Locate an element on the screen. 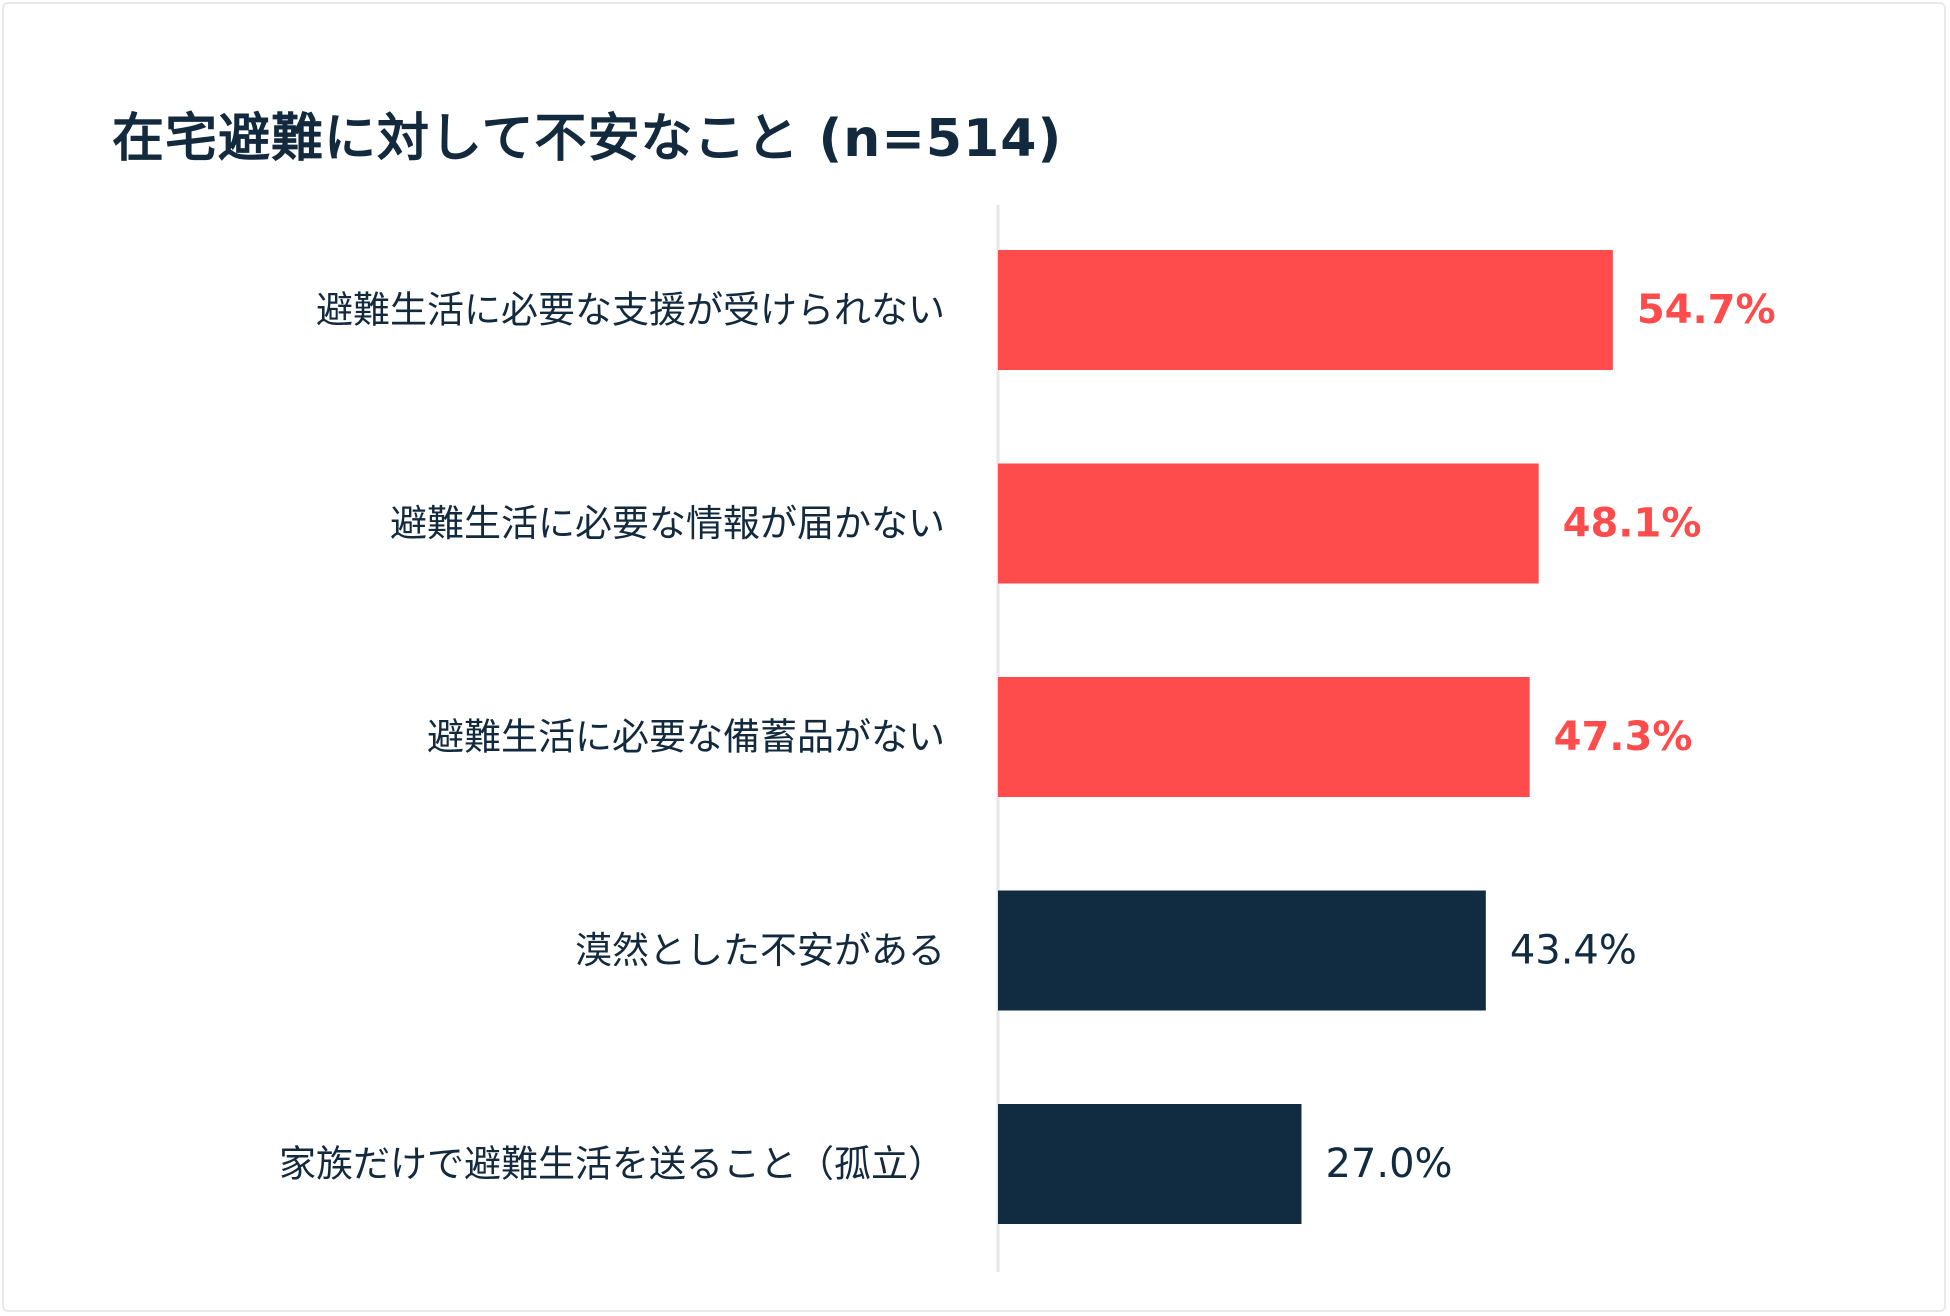 This screenshot has height=1316, width=1950. category-label-3: 避難生活に必要な備蓄品がない is located at coordinates (686, 737).